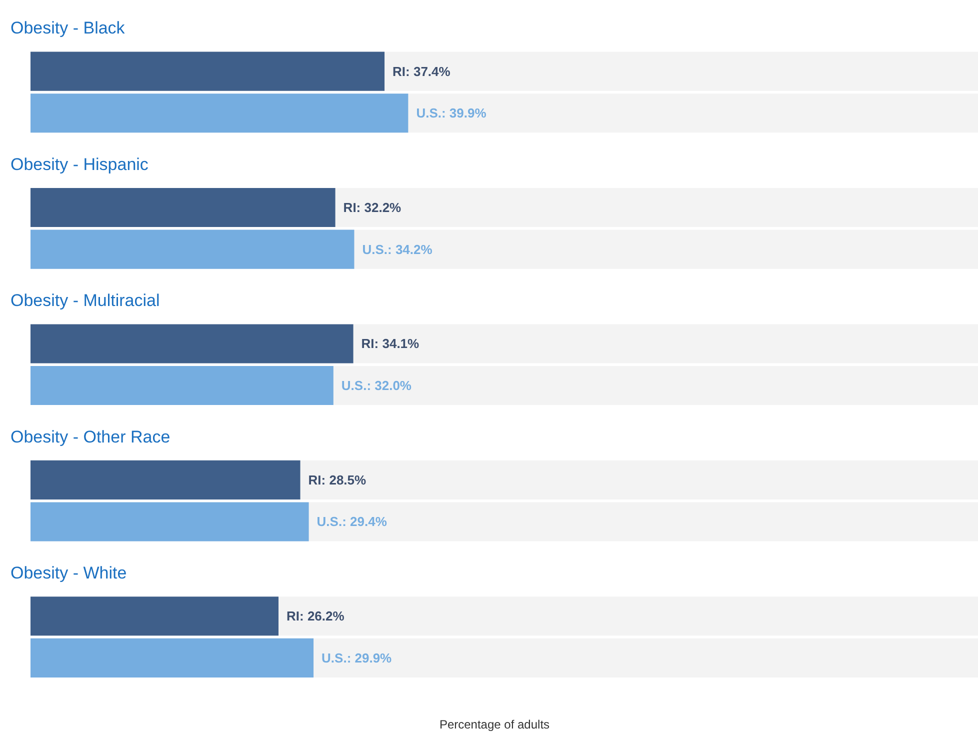  I want to click on data-label: U.S.: 29.4%, so click(352, 522).